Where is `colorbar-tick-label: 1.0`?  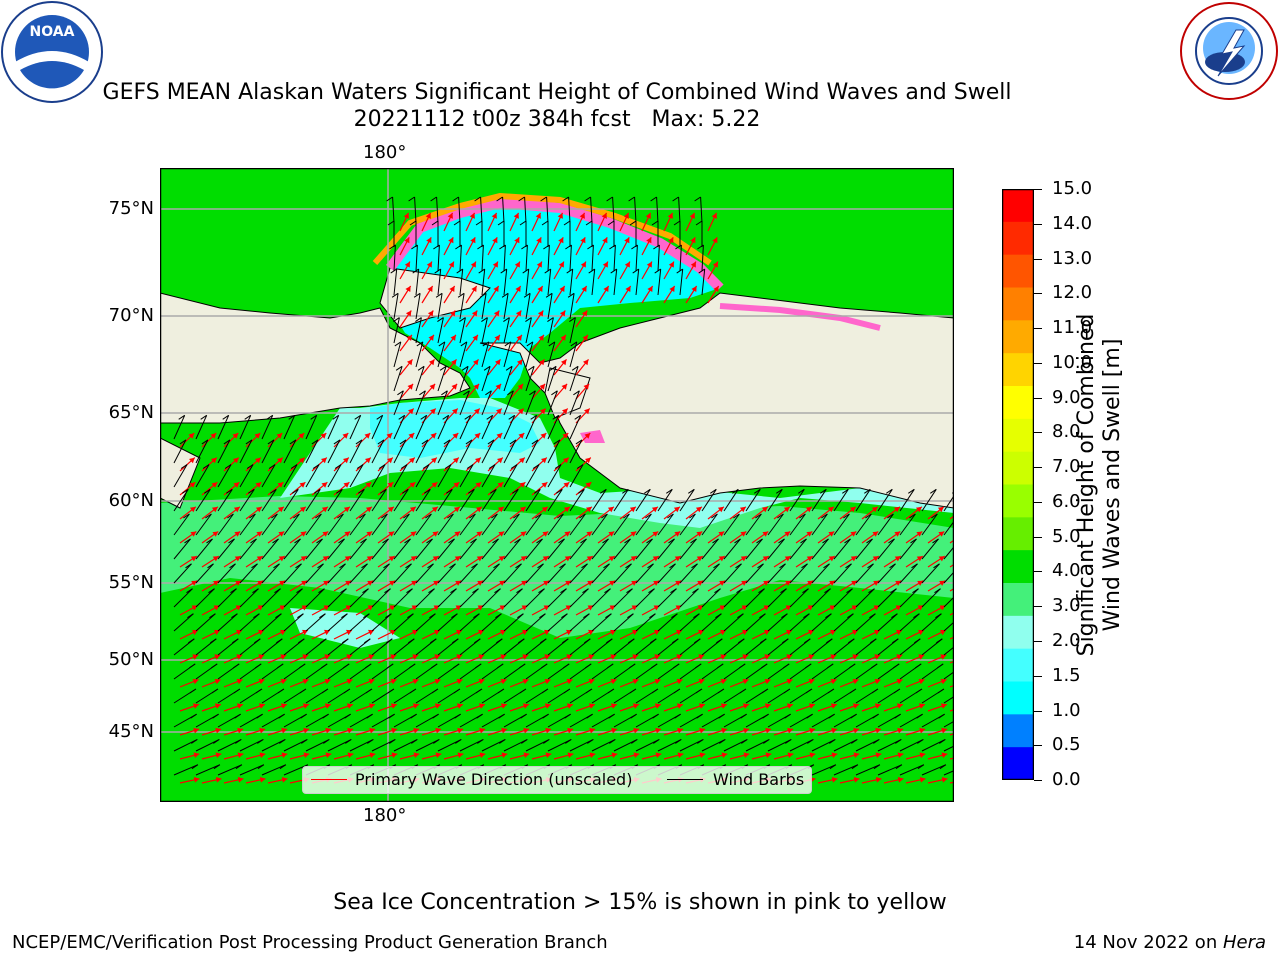
colorbar-tick-label: 1.0 is located at coordinates (1066, 710).